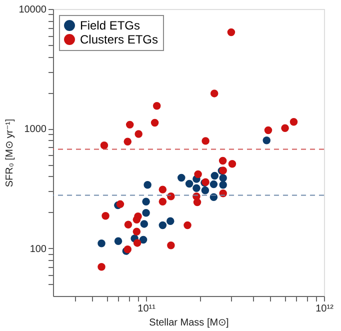 This screenshot has width=341, height=331. Describe the element at coordinates (32, 10) in the screenshot. I see `y-tick-label: 10000` at that location.